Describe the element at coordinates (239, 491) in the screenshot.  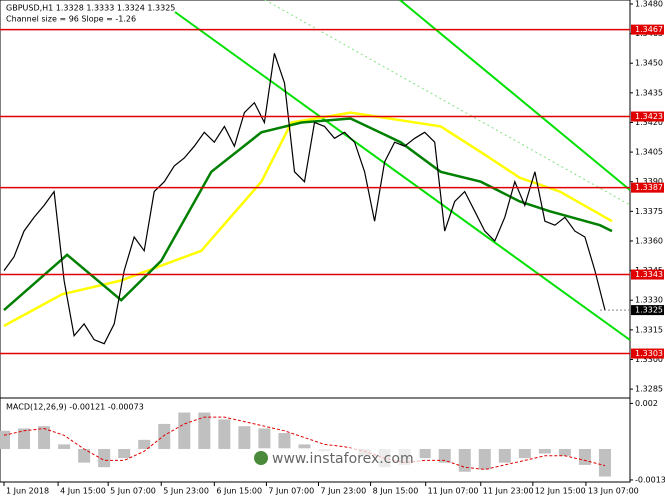
I see `x-tick-label: 6 Jun 15:00` at that location.